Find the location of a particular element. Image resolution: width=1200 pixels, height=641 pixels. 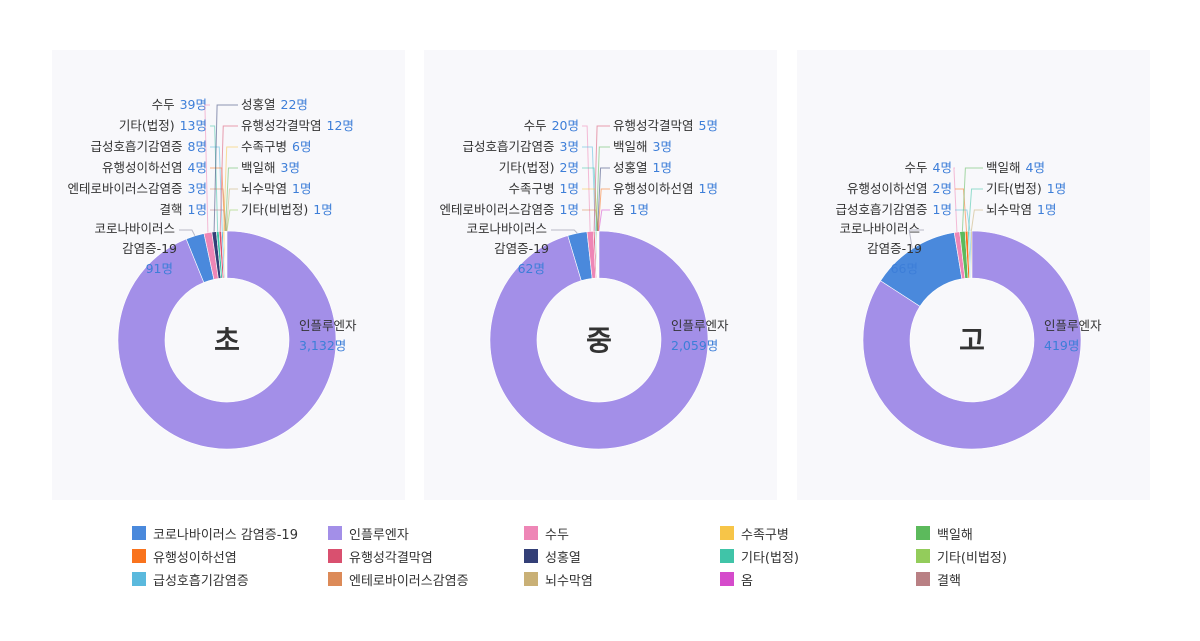

legend-label: 유행성각결막염 is located at coordinates (391, 558).